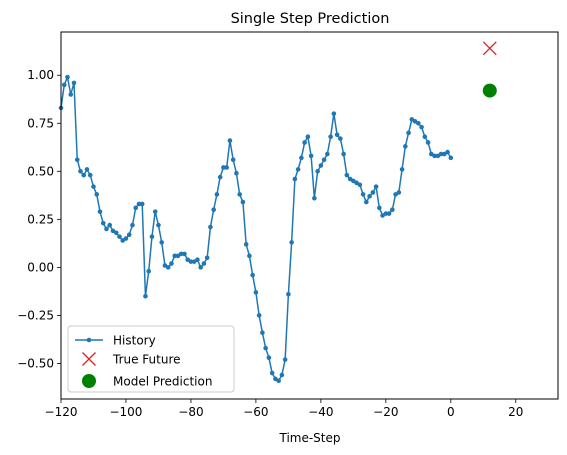 The height and width of the screenshot is (455, 567). What do you see at coordinates (451, 412) in the screenshot?
I see `x-tick-label: 0` at bounding box center [451, 412].